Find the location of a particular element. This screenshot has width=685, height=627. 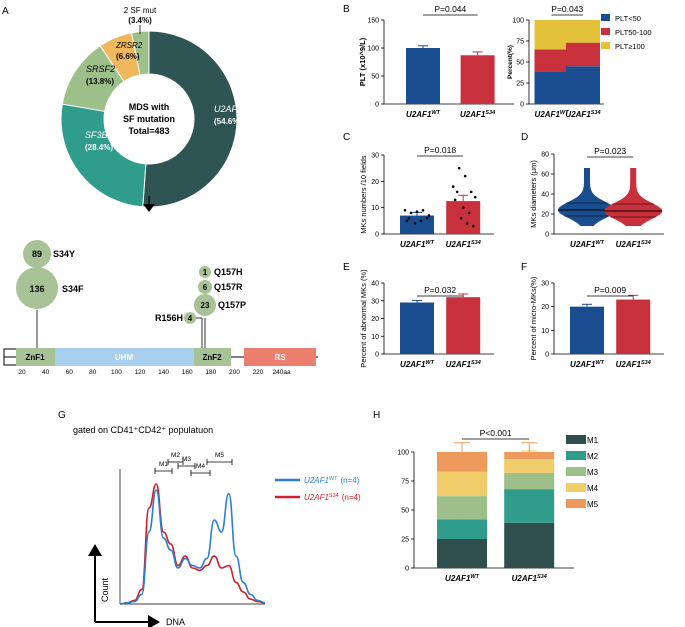

protein-tick-label: 160 is located at coordinates (187, 372).